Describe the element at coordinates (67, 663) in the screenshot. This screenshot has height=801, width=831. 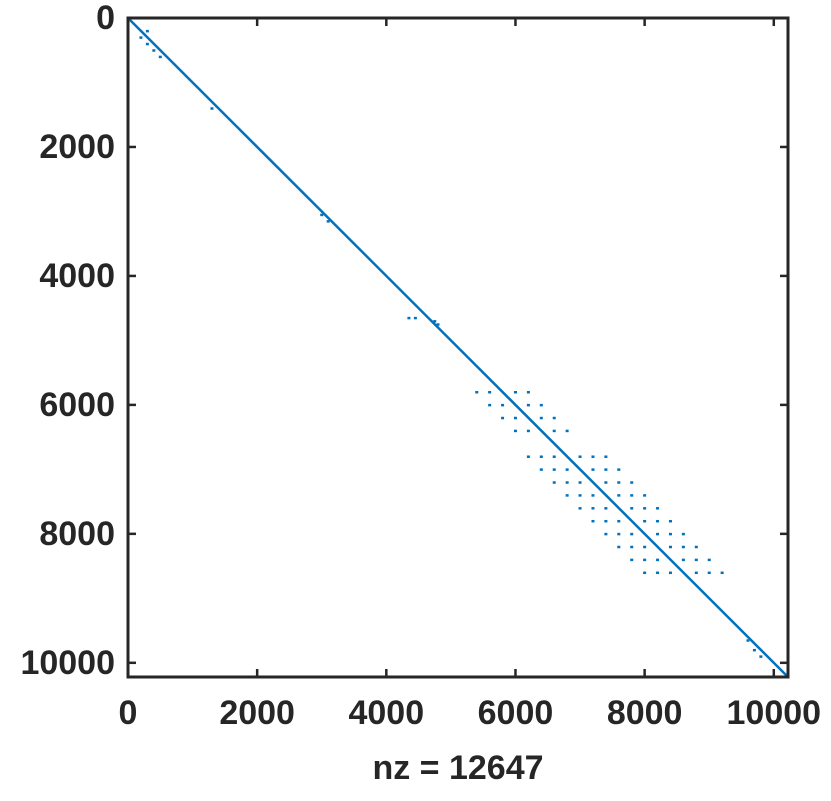
I see `y-tick-label: 10000` at that location.